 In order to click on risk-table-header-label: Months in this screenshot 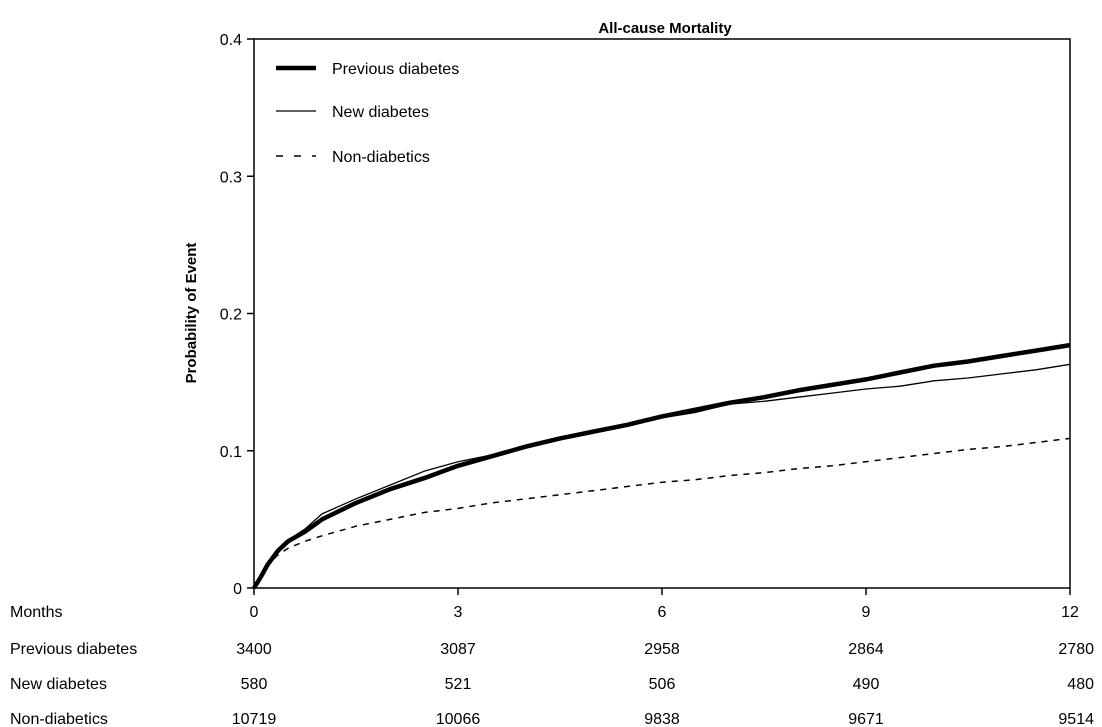, I will do `click(36, 612)`.